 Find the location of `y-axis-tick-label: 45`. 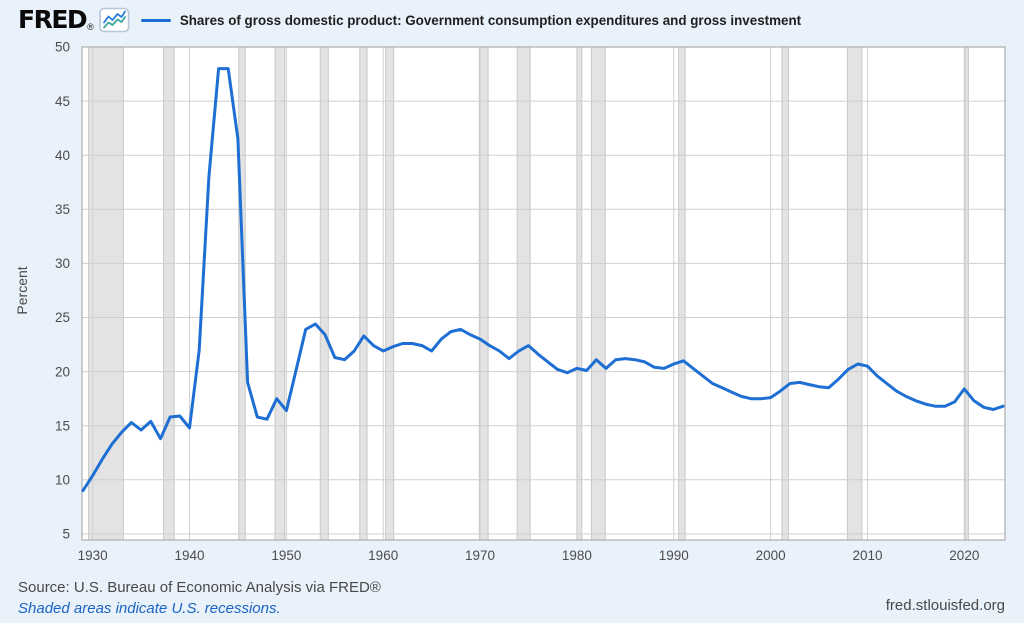

y-axis-tick-label: 45 is located at coordinates (62, 101).